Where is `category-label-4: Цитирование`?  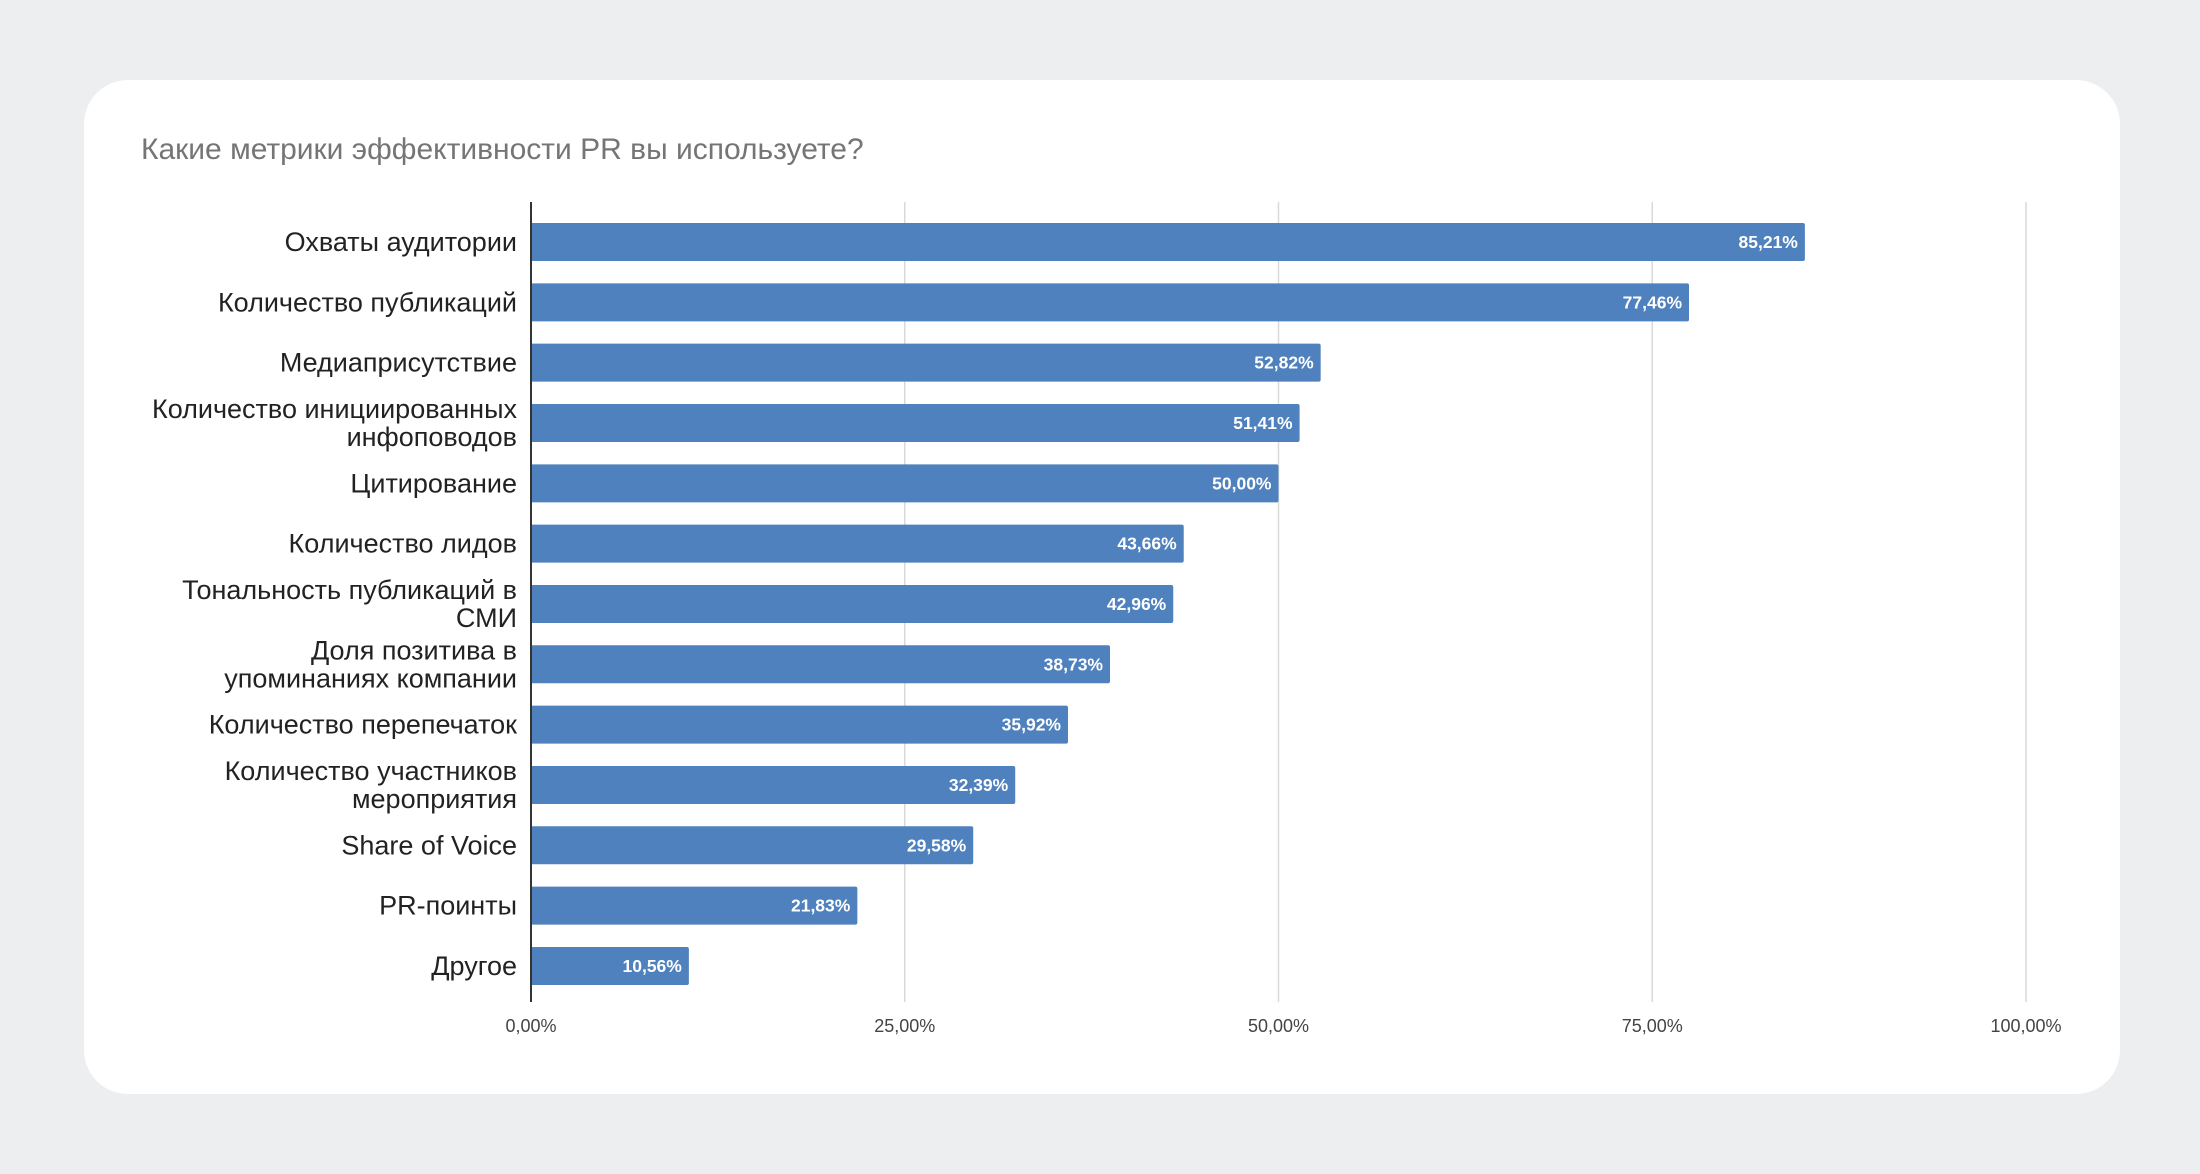 category-label-4: Цитирование is located at coordinates (433, 483).